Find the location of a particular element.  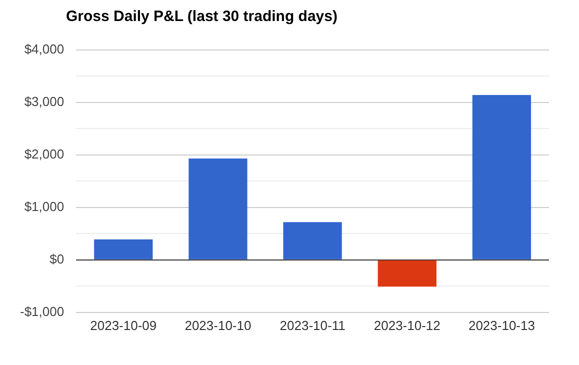

y-tick-label: -$1,000 is located at coordinates (42, 311).